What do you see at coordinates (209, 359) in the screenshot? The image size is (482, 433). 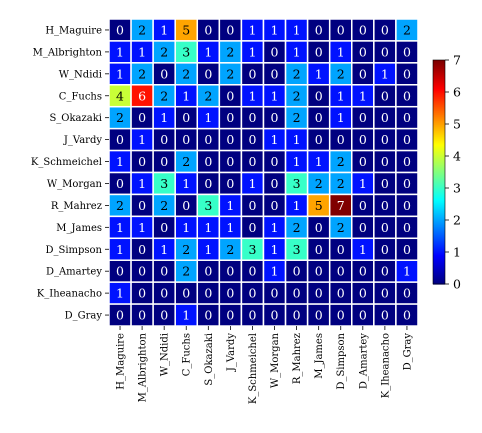 I see `x-tick-label: S_Okazaki` at bounding box center [209, 359].